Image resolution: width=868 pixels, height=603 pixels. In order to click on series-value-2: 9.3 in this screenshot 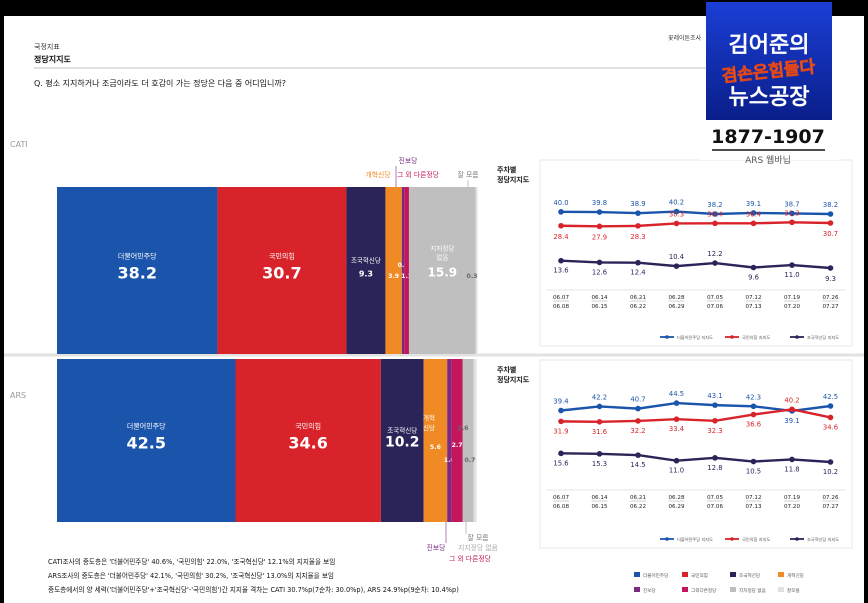, I will do `click(830, 279)`.